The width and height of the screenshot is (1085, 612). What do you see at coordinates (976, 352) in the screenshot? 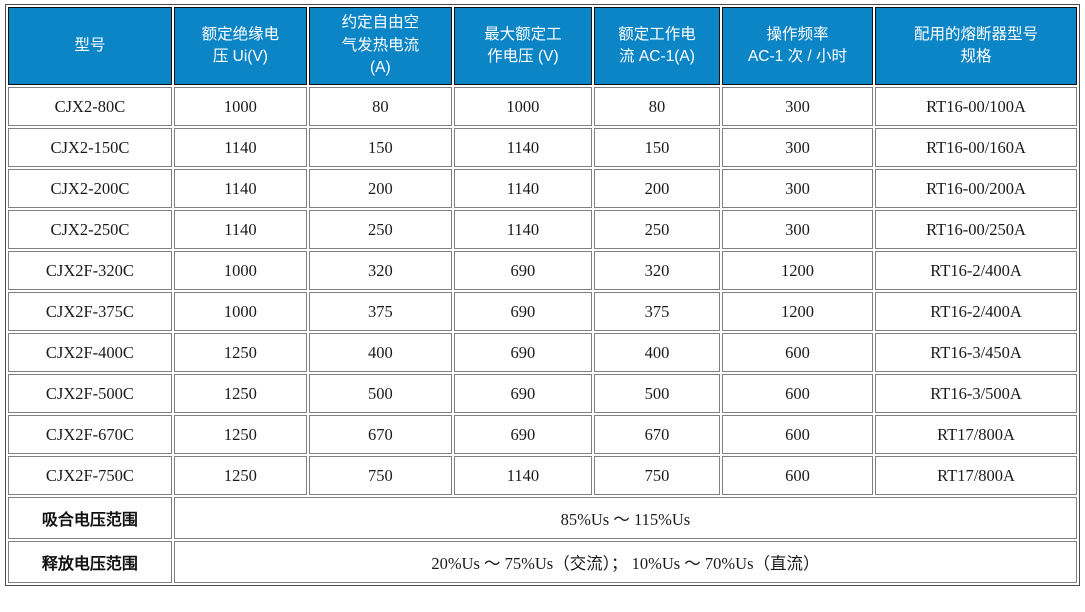
I see `value-cell: RT16-3/450A` at bounding box center [976, 352].